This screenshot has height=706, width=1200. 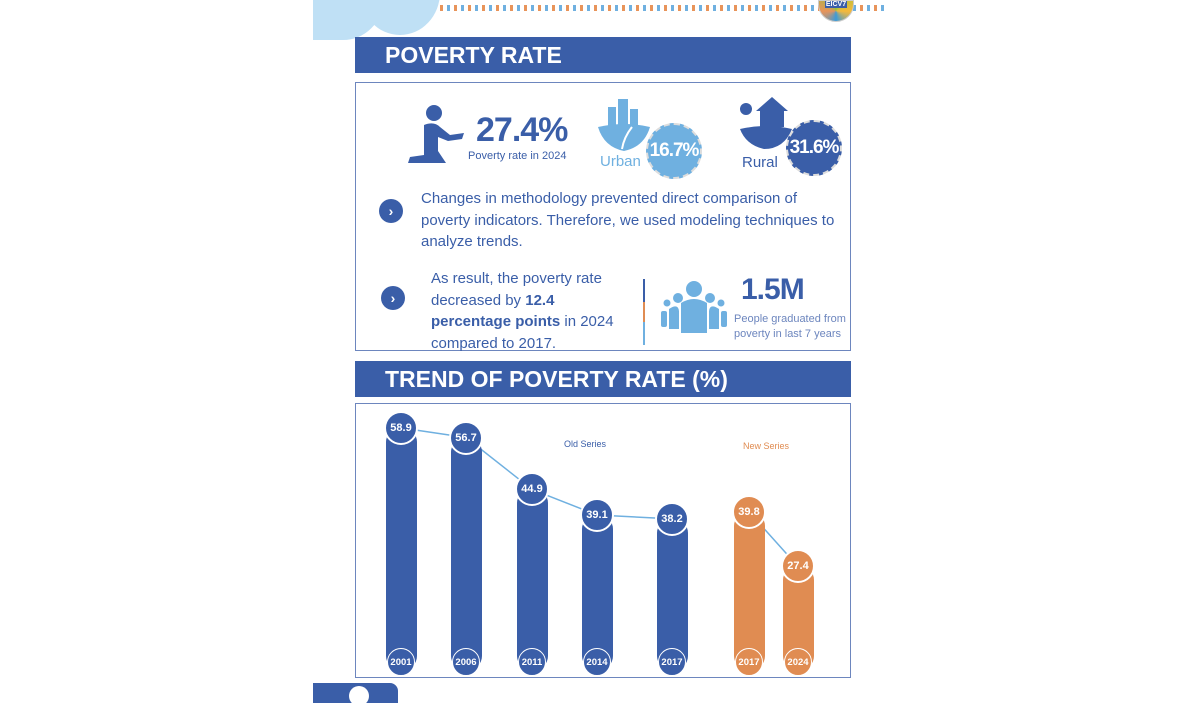 I want to click on urban-value: 16.7%, so click(x=674, y=151).